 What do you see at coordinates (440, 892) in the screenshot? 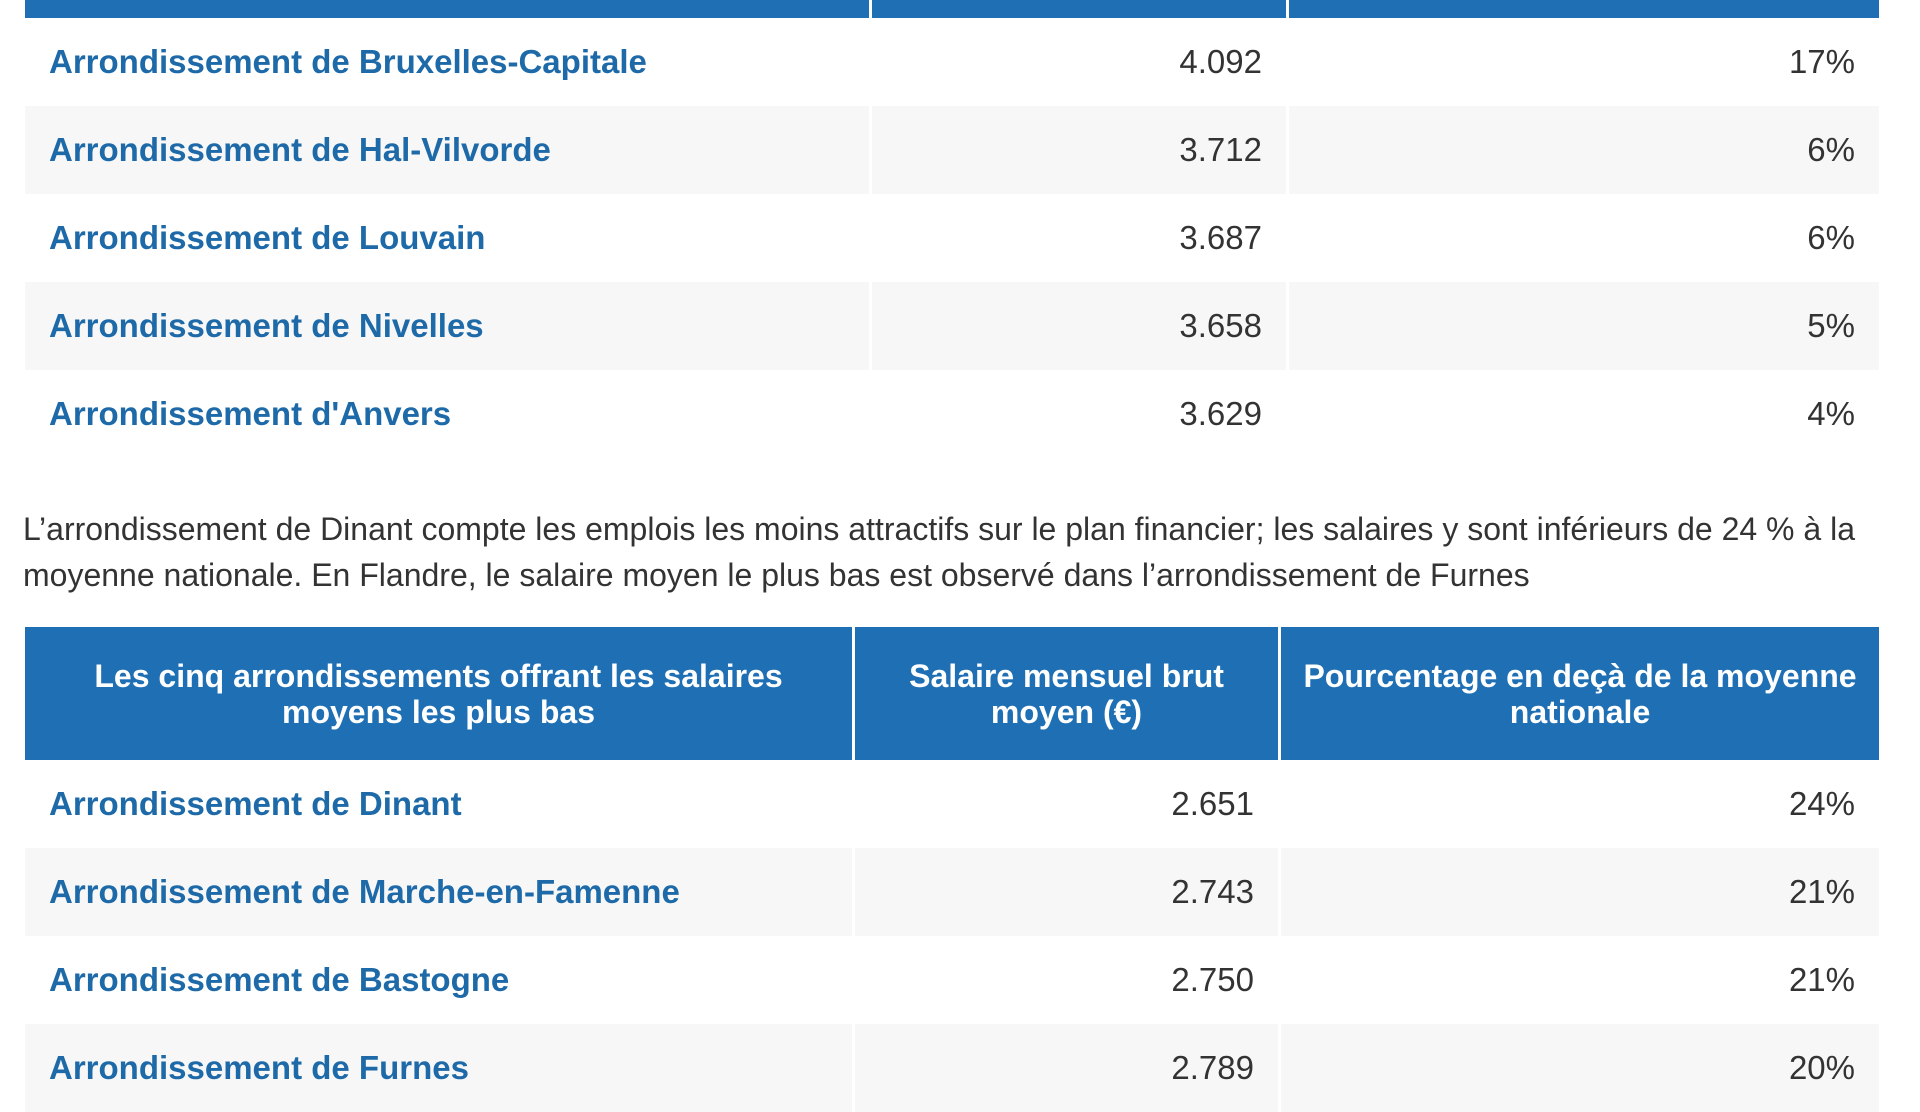
I see `arrondissement-link: Arrondissement de Marche-en-Famenne` at bounding box center [440, 892].